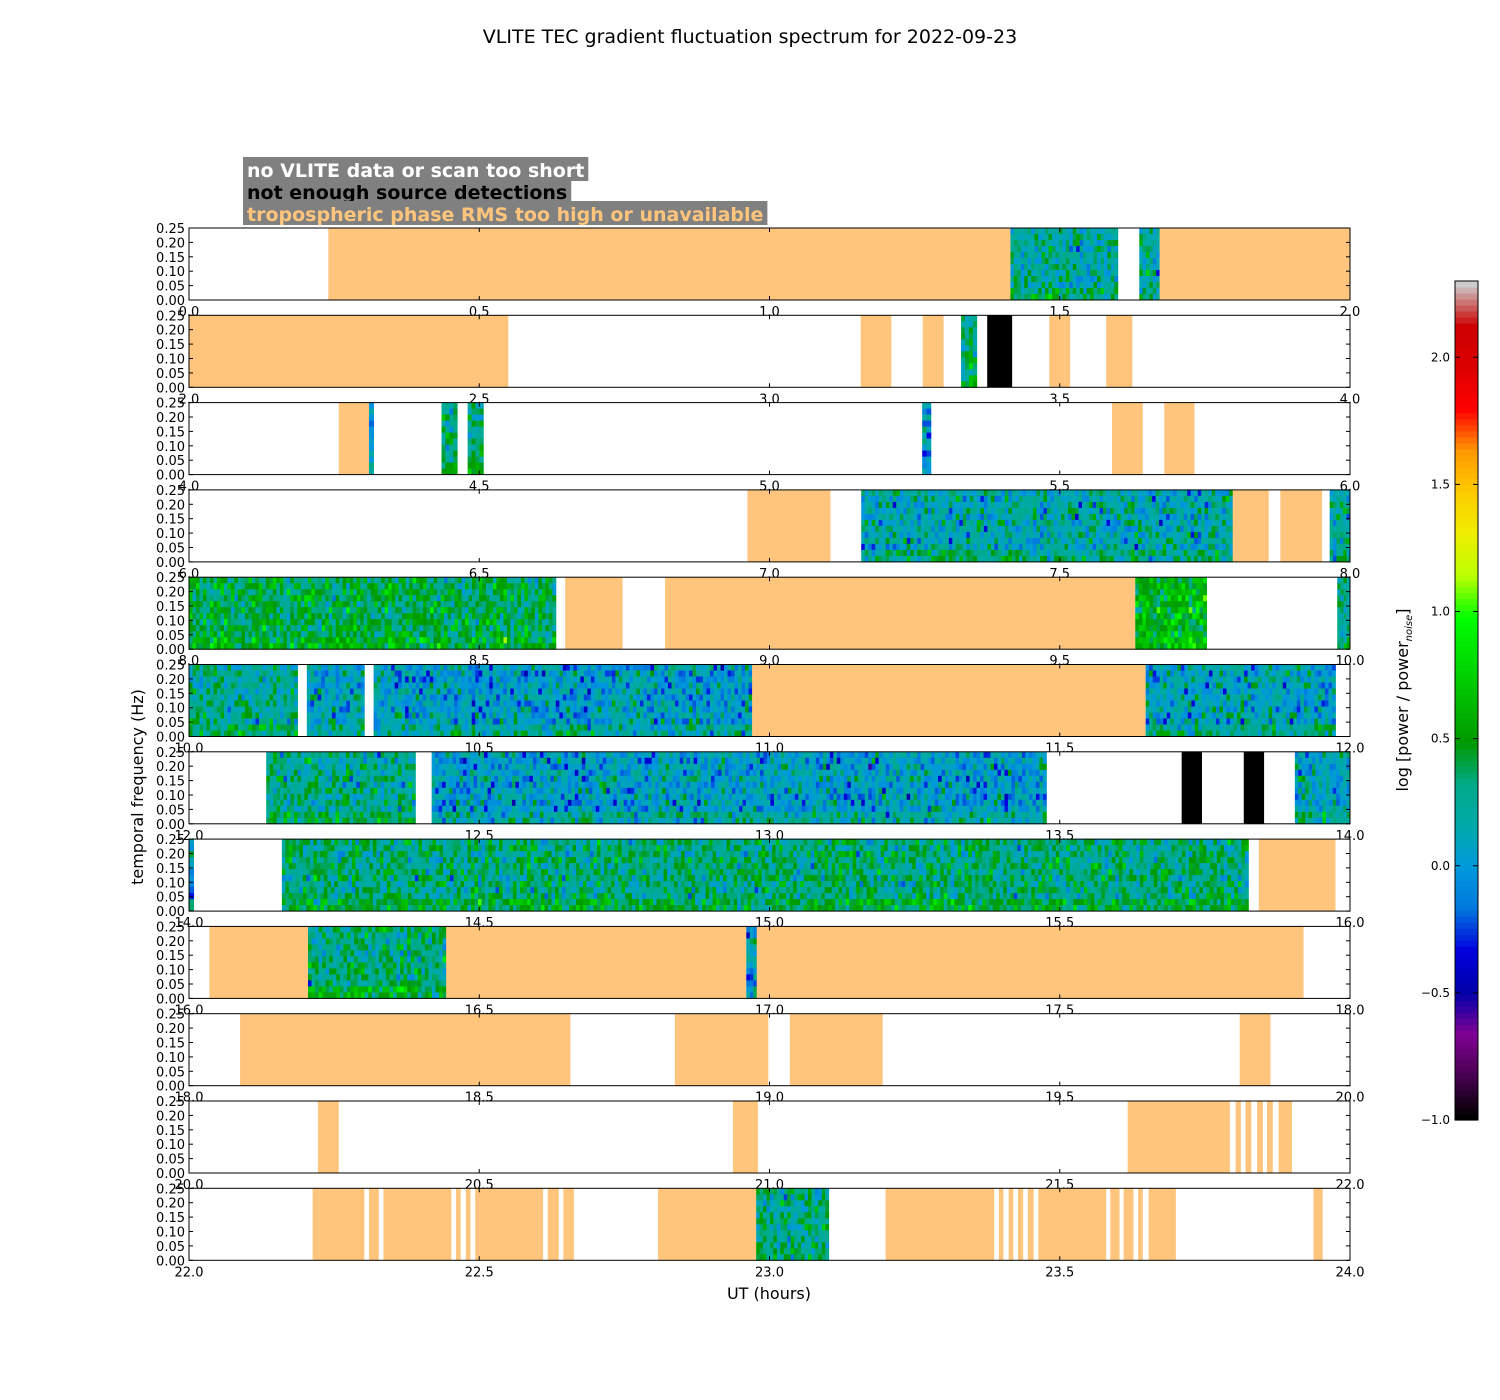  Describe the element at coordinates (1254, 264) in the screenshot. I see `tropo-flag-block` at that location.